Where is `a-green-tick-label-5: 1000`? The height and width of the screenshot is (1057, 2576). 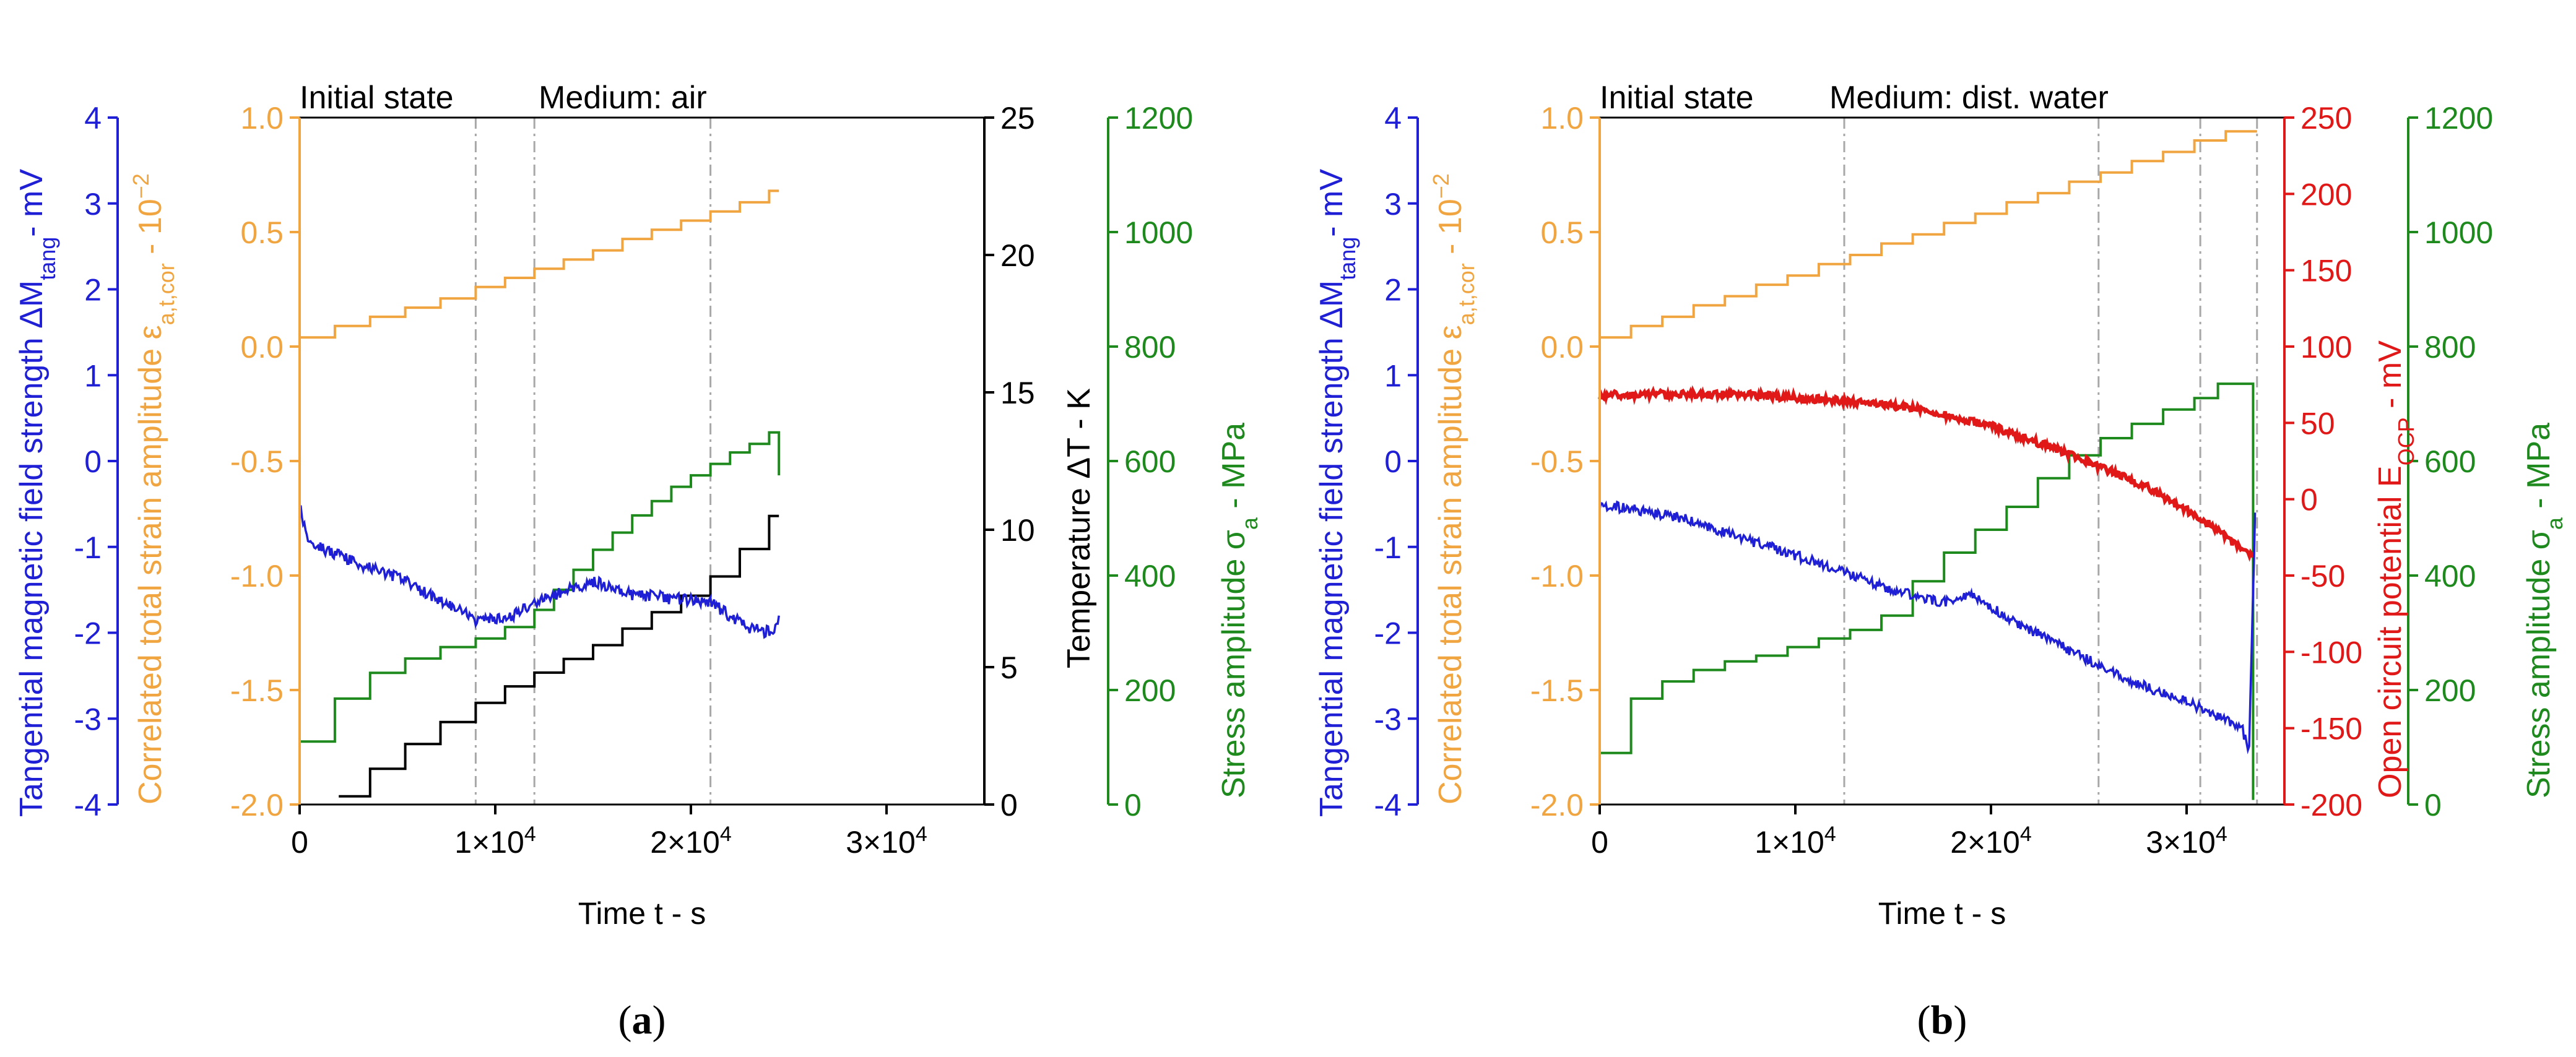 a-green-tick-label-5: 1000 is located at coordinates (1158, 232).